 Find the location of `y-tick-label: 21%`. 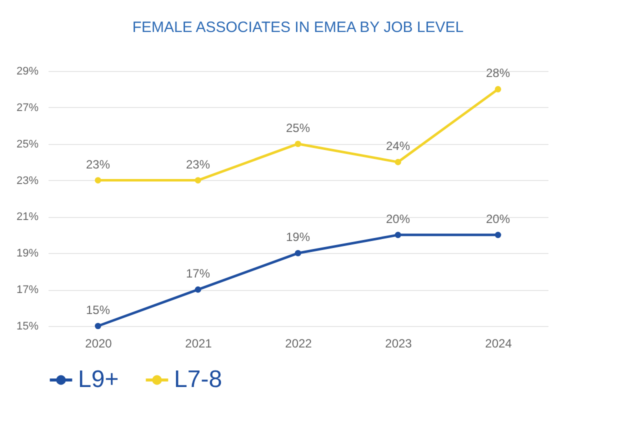

y-tick-label: 21% is located at coordinates (27, 217).